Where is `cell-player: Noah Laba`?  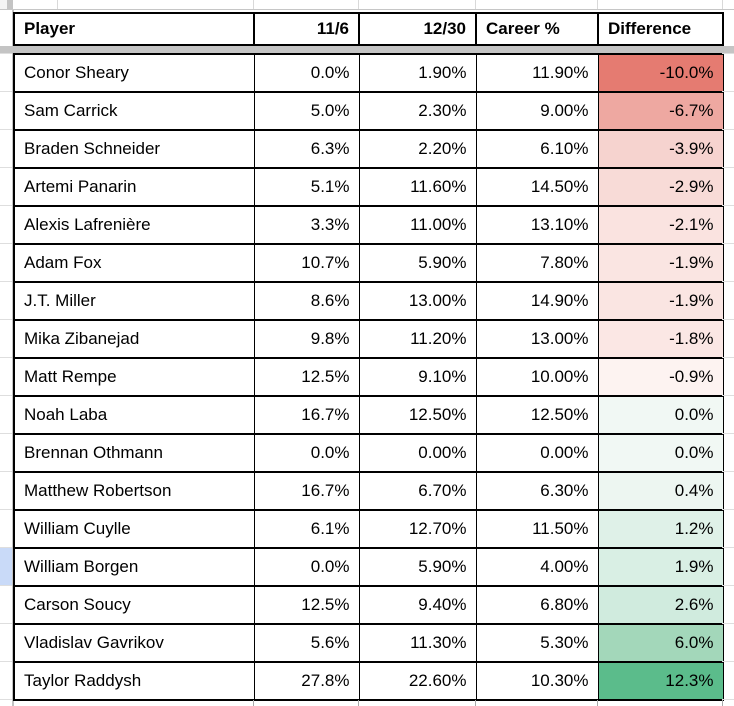
cell-player: Noah Laba is located at coordinates (134, 415).